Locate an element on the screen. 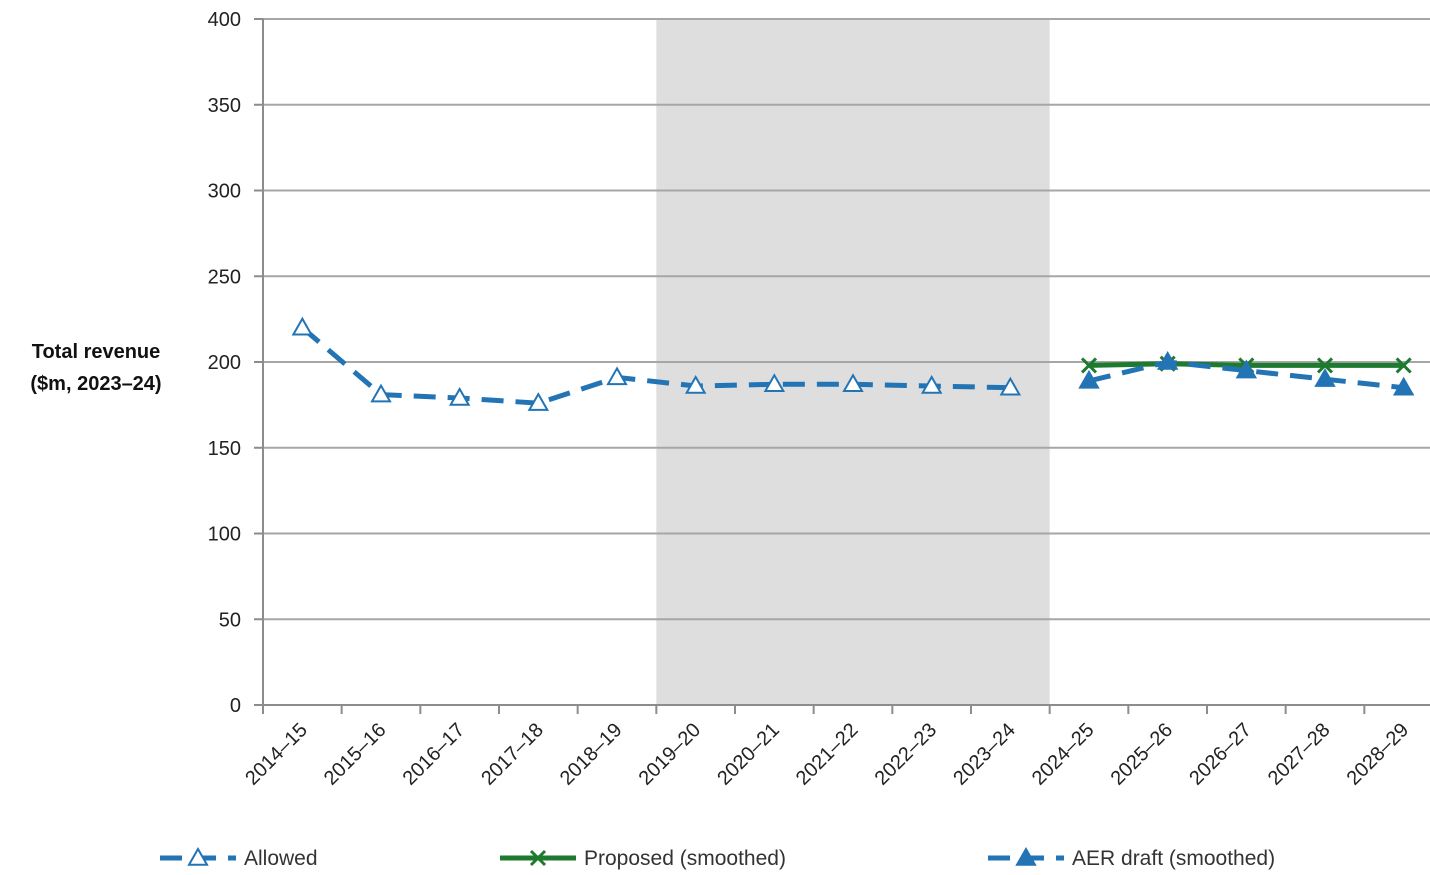  y-tick-label: 100 is located at coordinates (224, 535).